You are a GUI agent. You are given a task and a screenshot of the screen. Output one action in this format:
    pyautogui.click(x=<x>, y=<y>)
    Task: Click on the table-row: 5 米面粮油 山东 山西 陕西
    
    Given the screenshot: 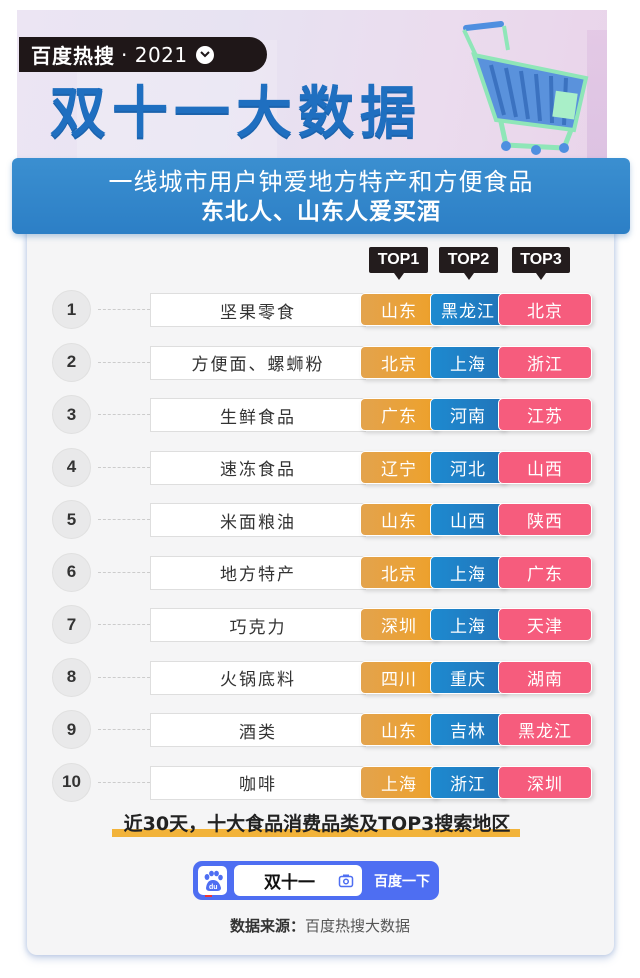 What is the action you would take?
    pyautogui.click(x=320, y=520)
    